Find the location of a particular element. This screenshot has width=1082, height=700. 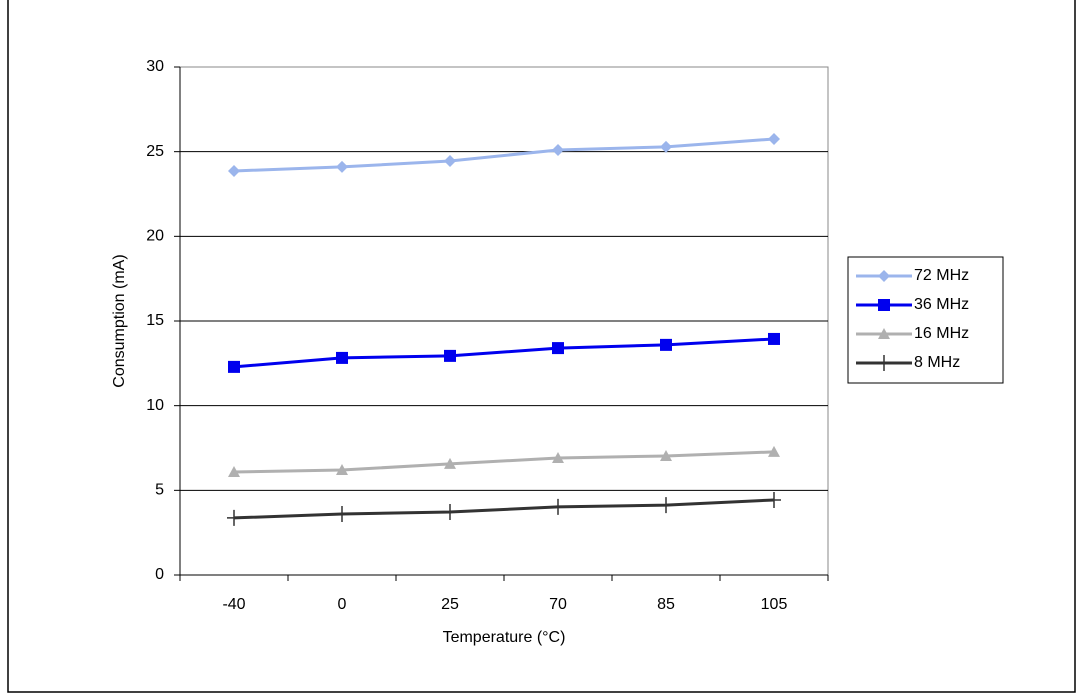

x-tick-label: 85 is located at coordinates (666, 604).